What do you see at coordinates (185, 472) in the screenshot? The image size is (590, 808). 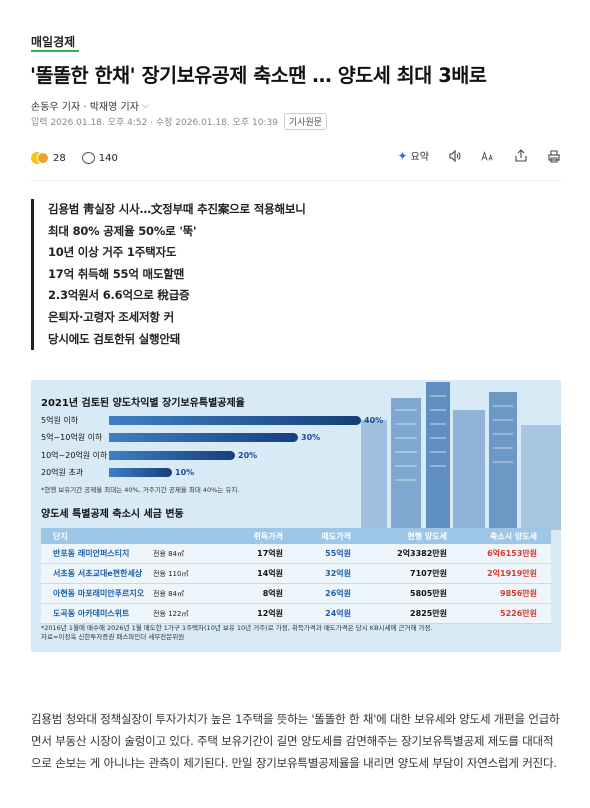 I see `bar-value-label: 10%` at bounding box center [185, 472].